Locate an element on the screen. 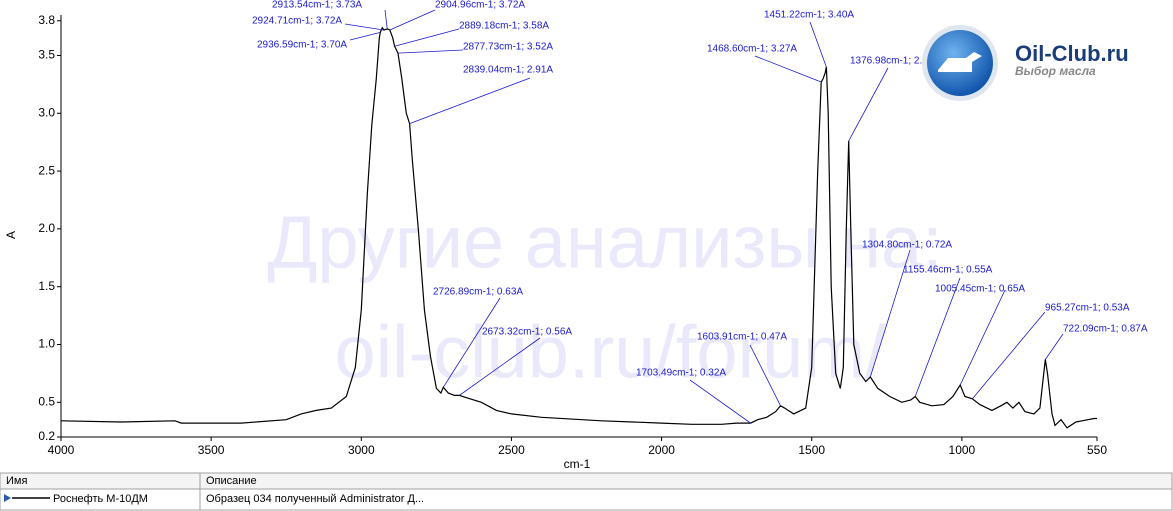 The image size is (1173, 511). annotation-label: 965.27cm-1; 0.53A is located at coordinates (1087, 308).